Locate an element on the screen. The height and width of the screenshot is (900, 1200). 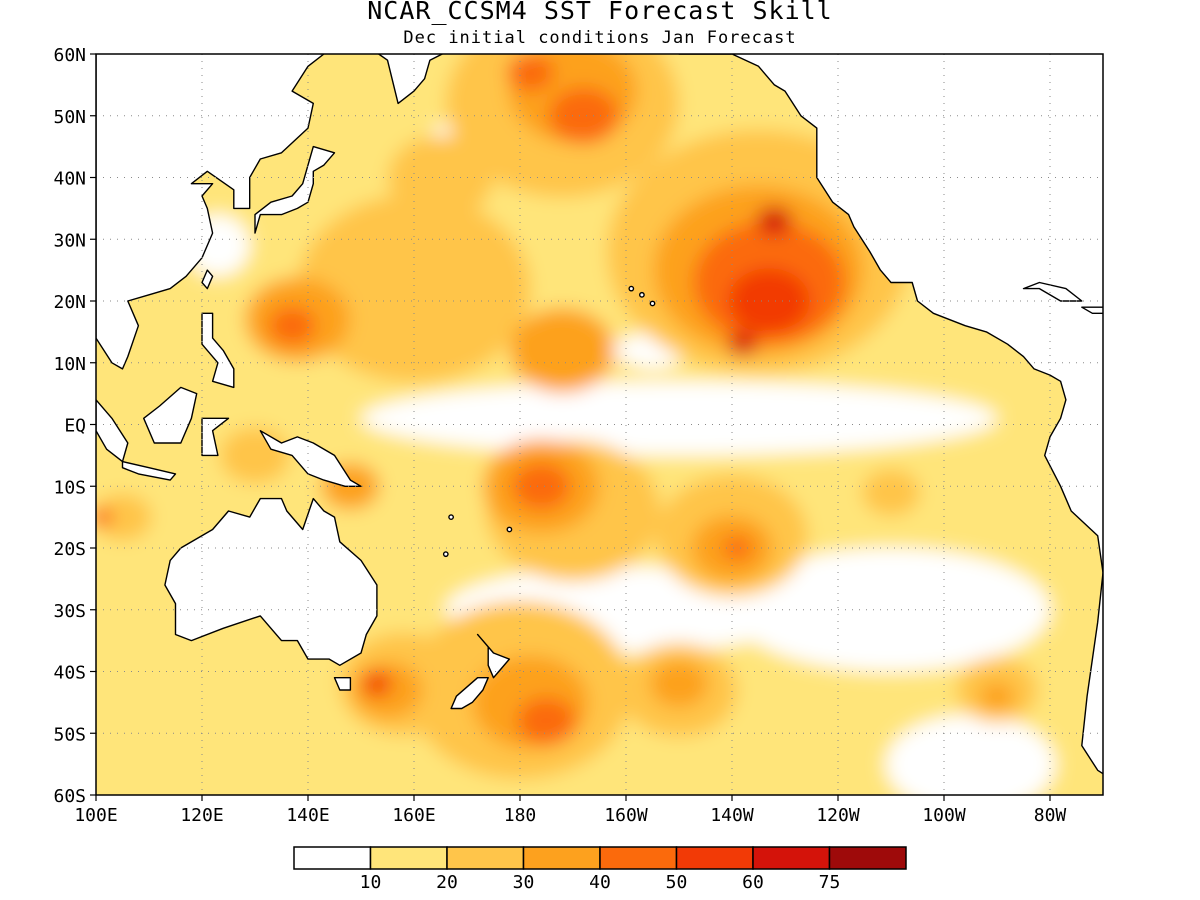
new-zealand-south is located at coordinates (469, 693).